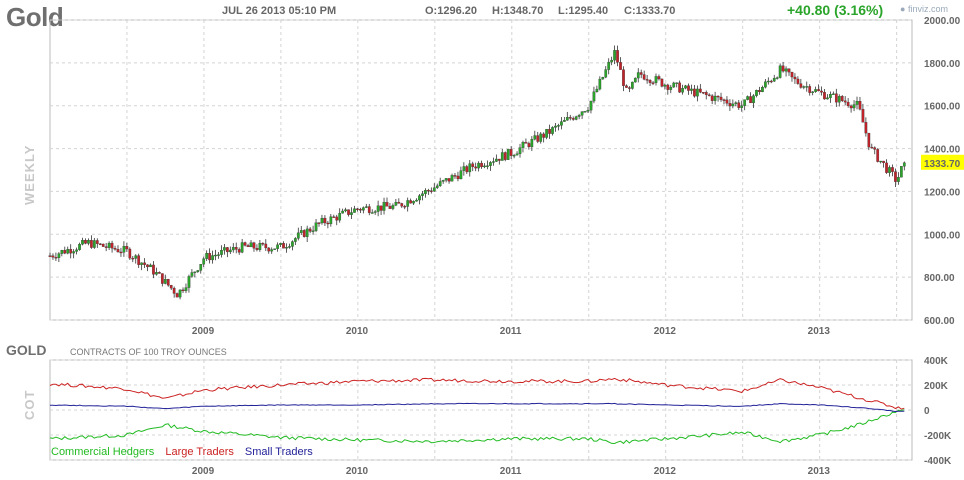 This screenshot has height=480, width=964. I want to click on price-x-tick-label: 2010, so click(357, 331).